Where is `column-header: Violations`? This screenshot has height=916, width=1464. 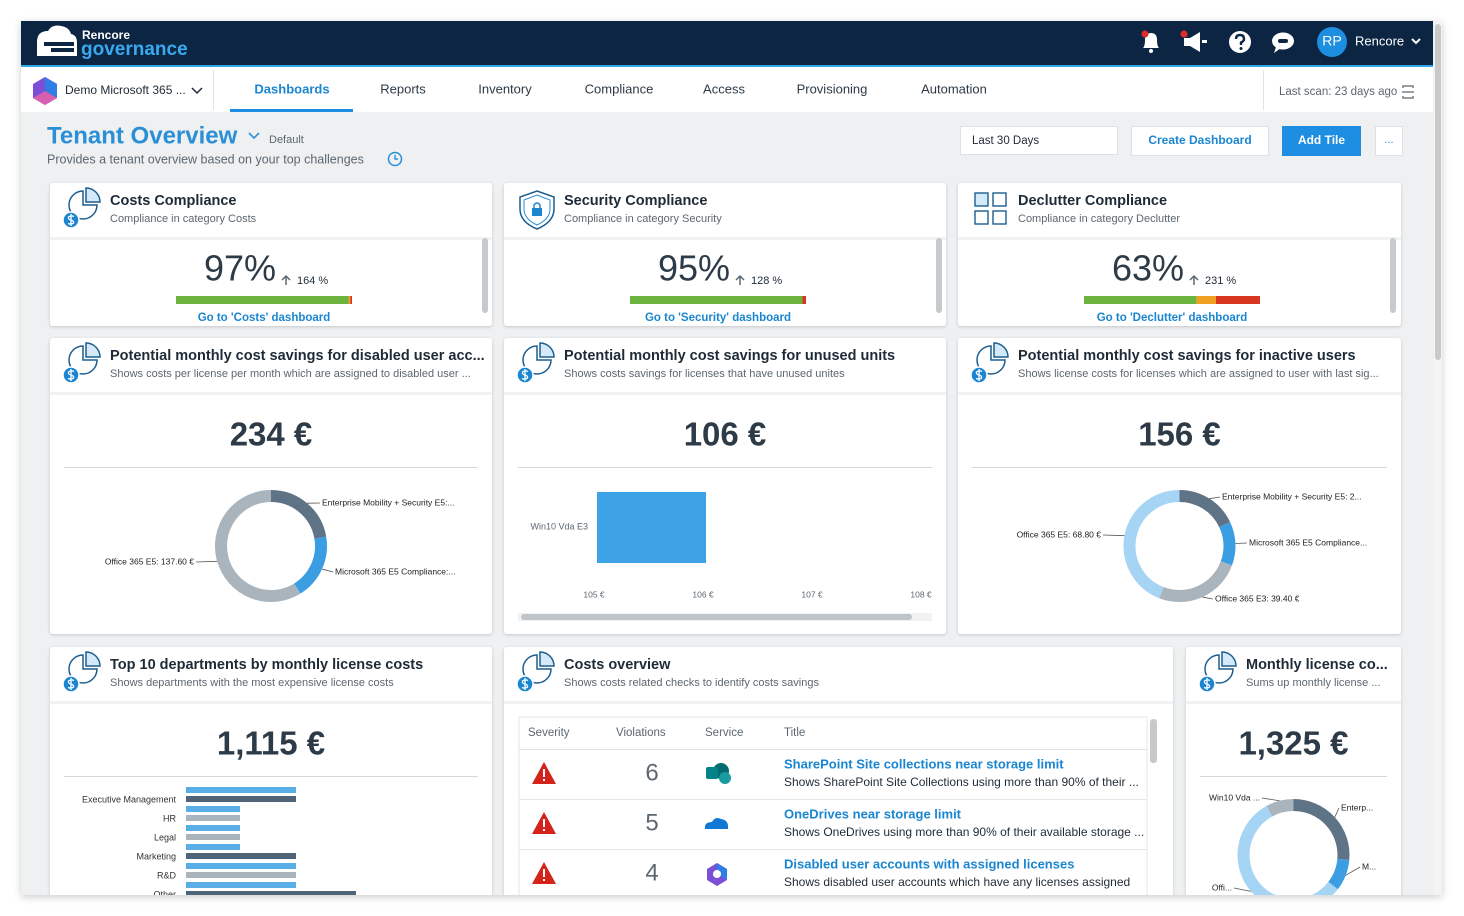 column-header: Violations is located at coordinates (641, 733).